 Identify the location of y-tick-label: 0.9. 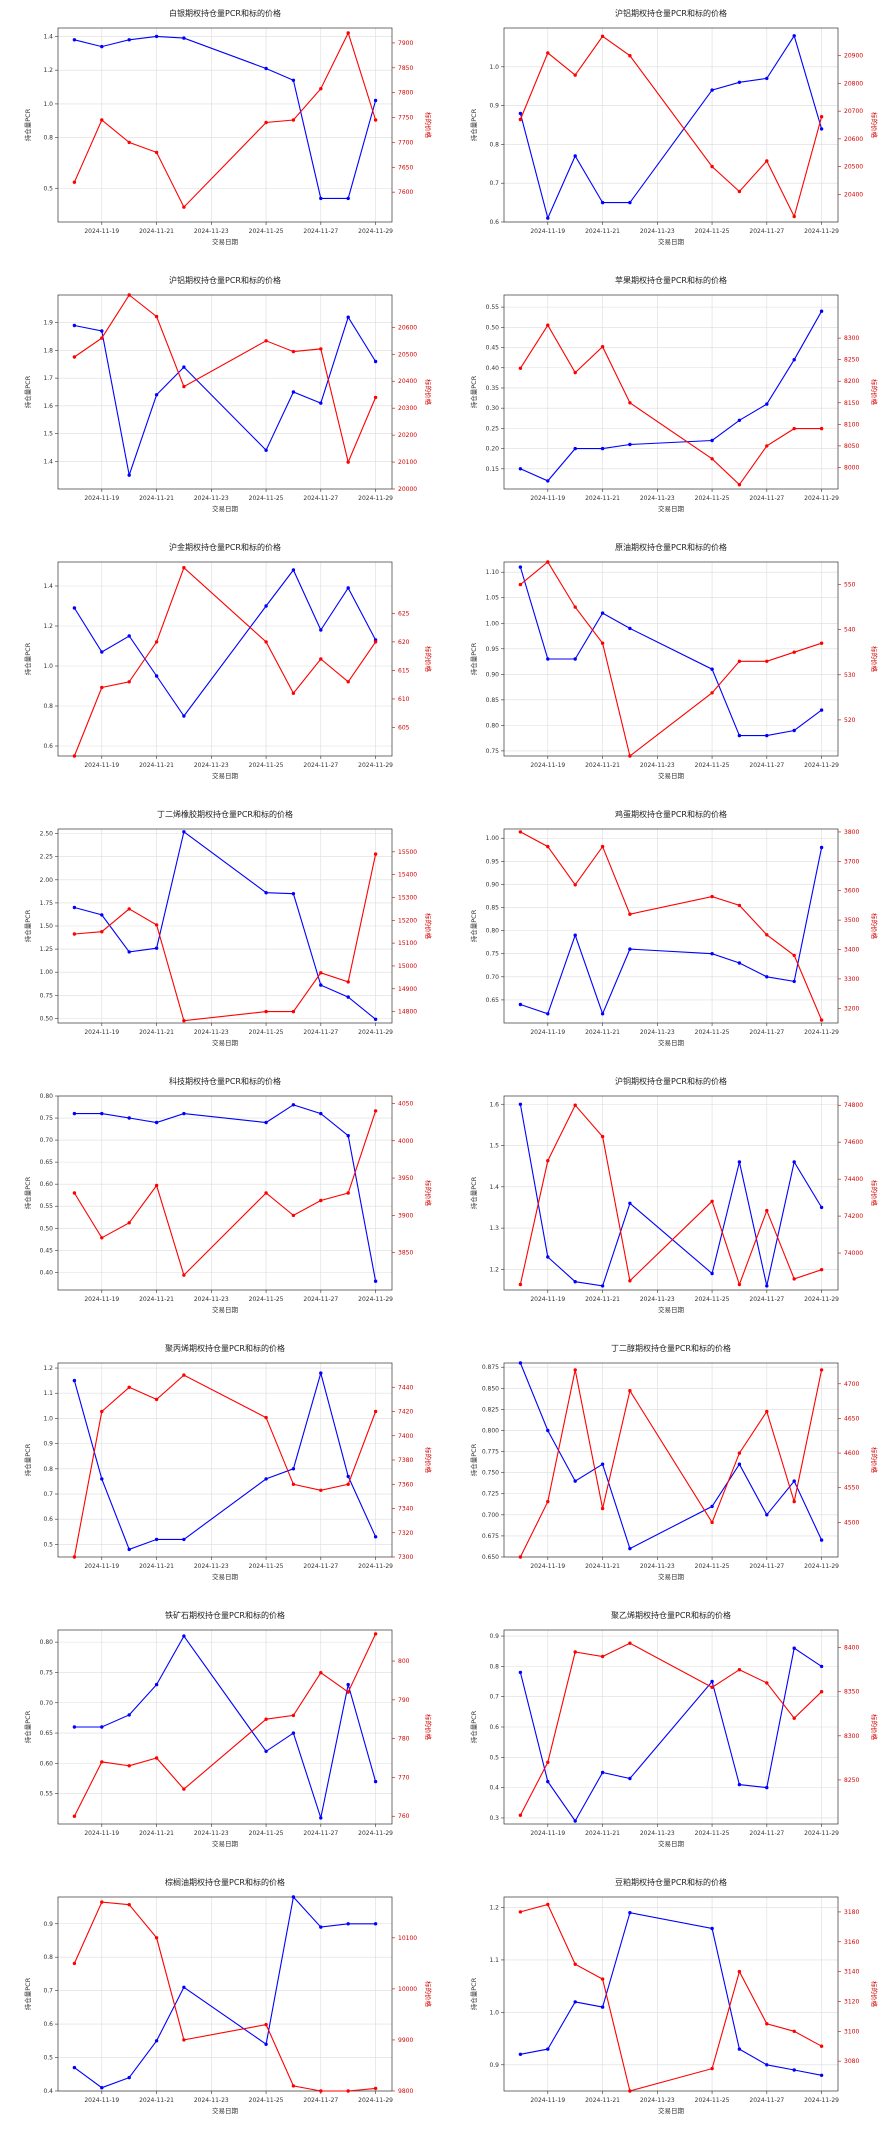
(48, 1444).